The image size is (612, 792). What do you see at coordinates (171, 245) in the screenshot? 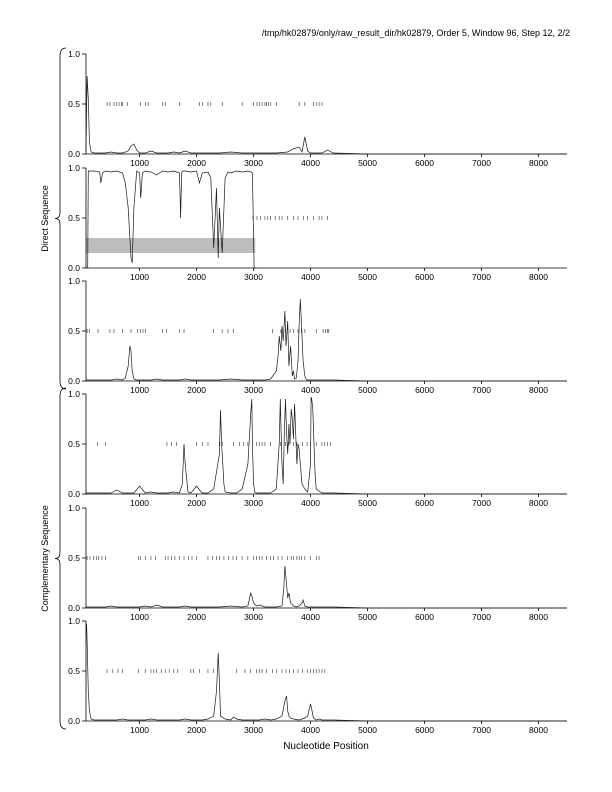
I see `highlight-band` at bounding box center [171, 245].